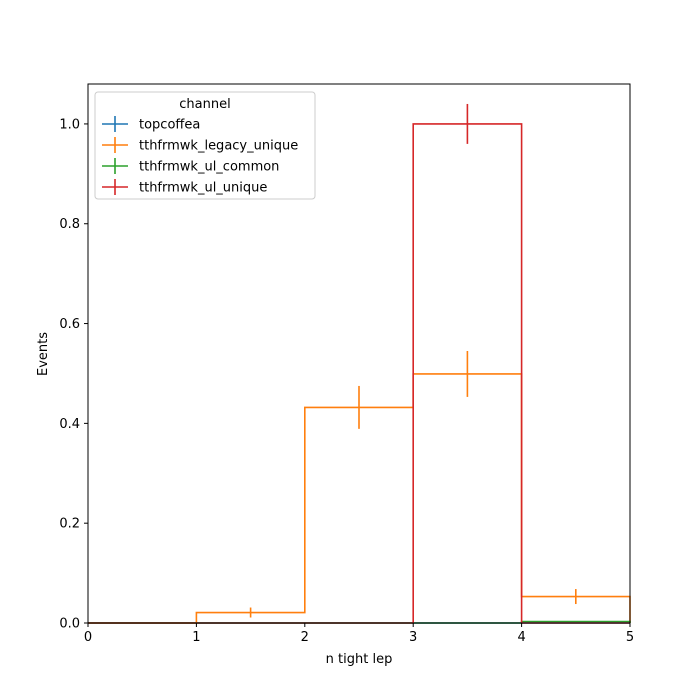  What do you see at coordinates (169, 125) in the screenshot?
I see `legend-label: topcoffea` at bounding box center [169, 125].